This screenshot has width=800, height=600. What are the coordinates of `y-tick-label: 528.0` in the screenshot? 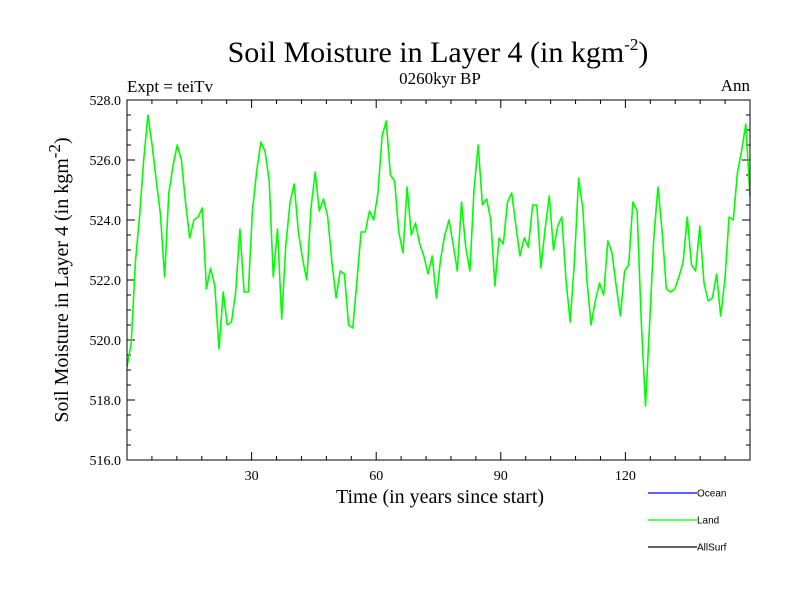 It's located at (106, 101).